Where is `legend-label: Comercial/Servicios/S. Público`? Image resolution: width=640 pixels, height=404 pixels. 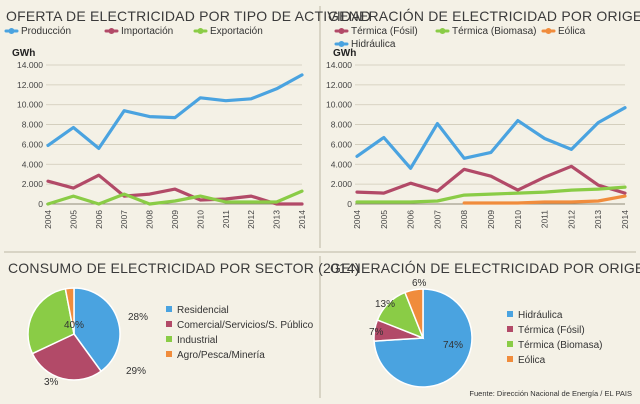 legend-label: Comercial/Servicios/S. Público is located at coordinates (245, 325).